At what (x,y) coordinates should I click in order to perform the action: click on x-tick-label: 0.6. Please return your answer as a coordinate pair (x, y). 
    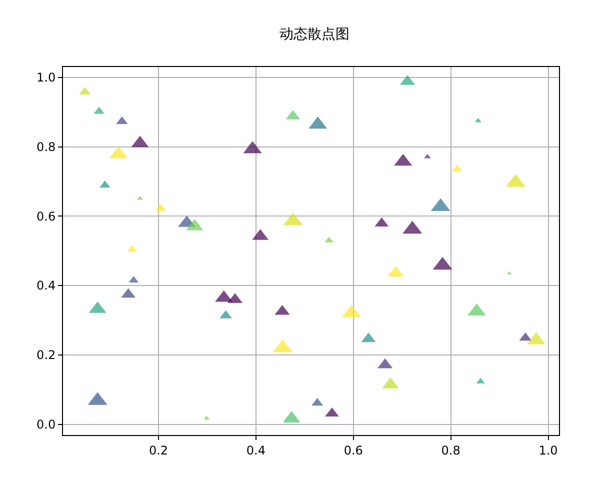
    Looking at the image, I should click on (353, 450).